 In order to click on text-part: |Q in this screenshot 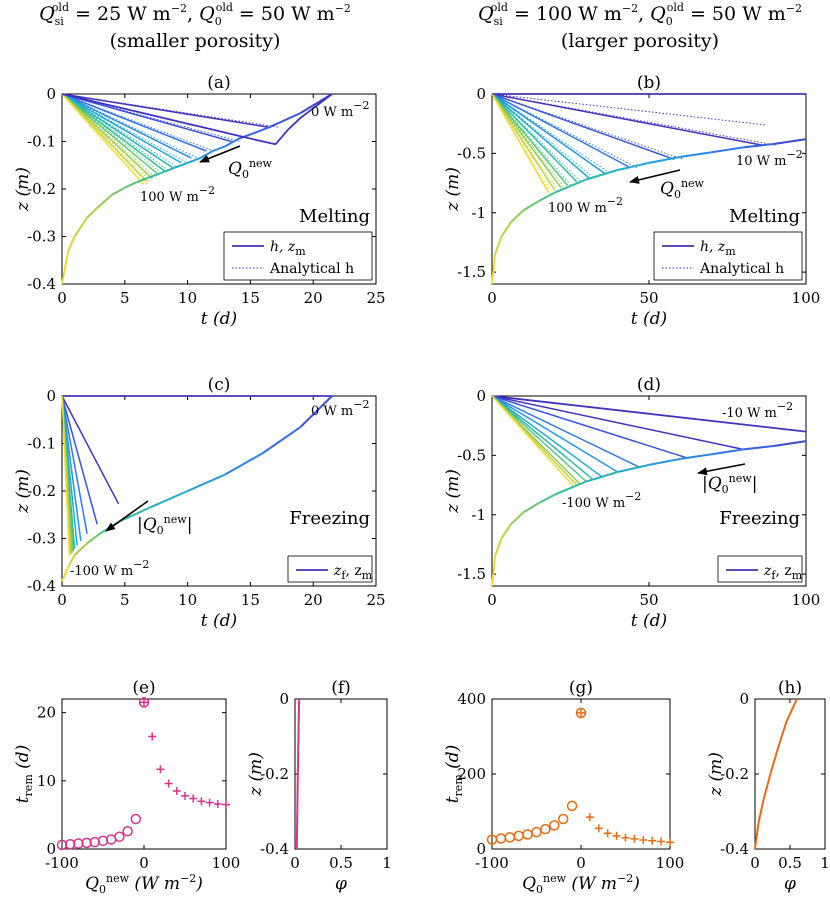, I will do `click(712, 484)`.